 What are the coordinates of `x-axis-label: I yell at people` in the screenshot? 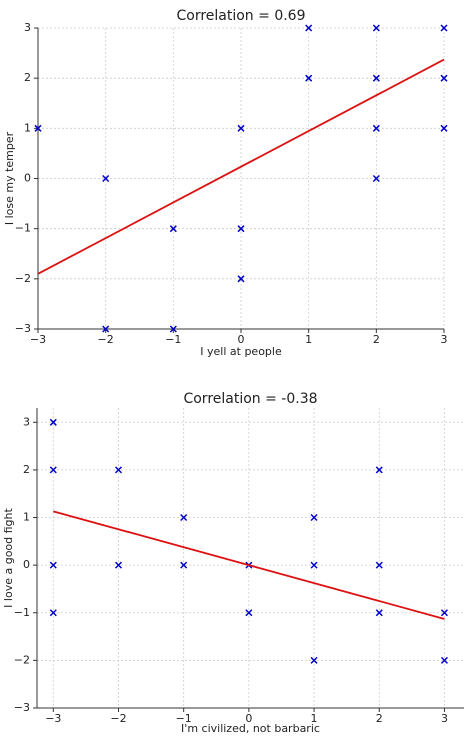 It's located at (241, 351).